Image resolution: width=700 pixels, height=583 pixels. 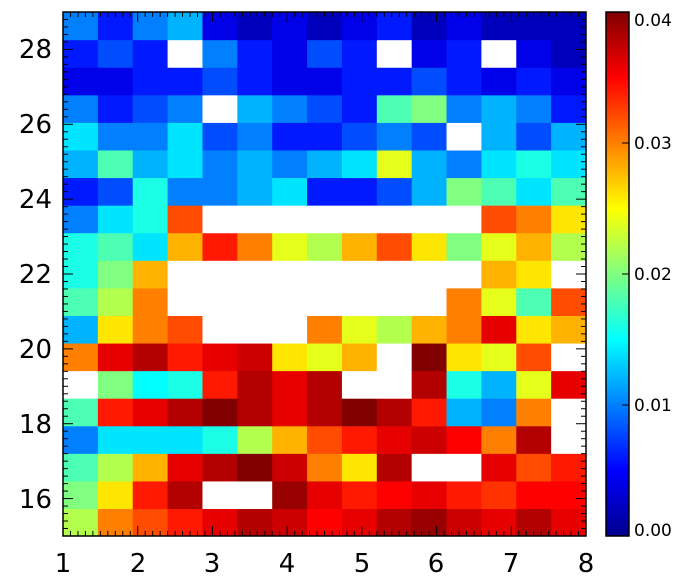 What do you see at coordinates (511, 564) in the screenshot?
I see `x-tick-label: 7` at bounding box center [511, 564].